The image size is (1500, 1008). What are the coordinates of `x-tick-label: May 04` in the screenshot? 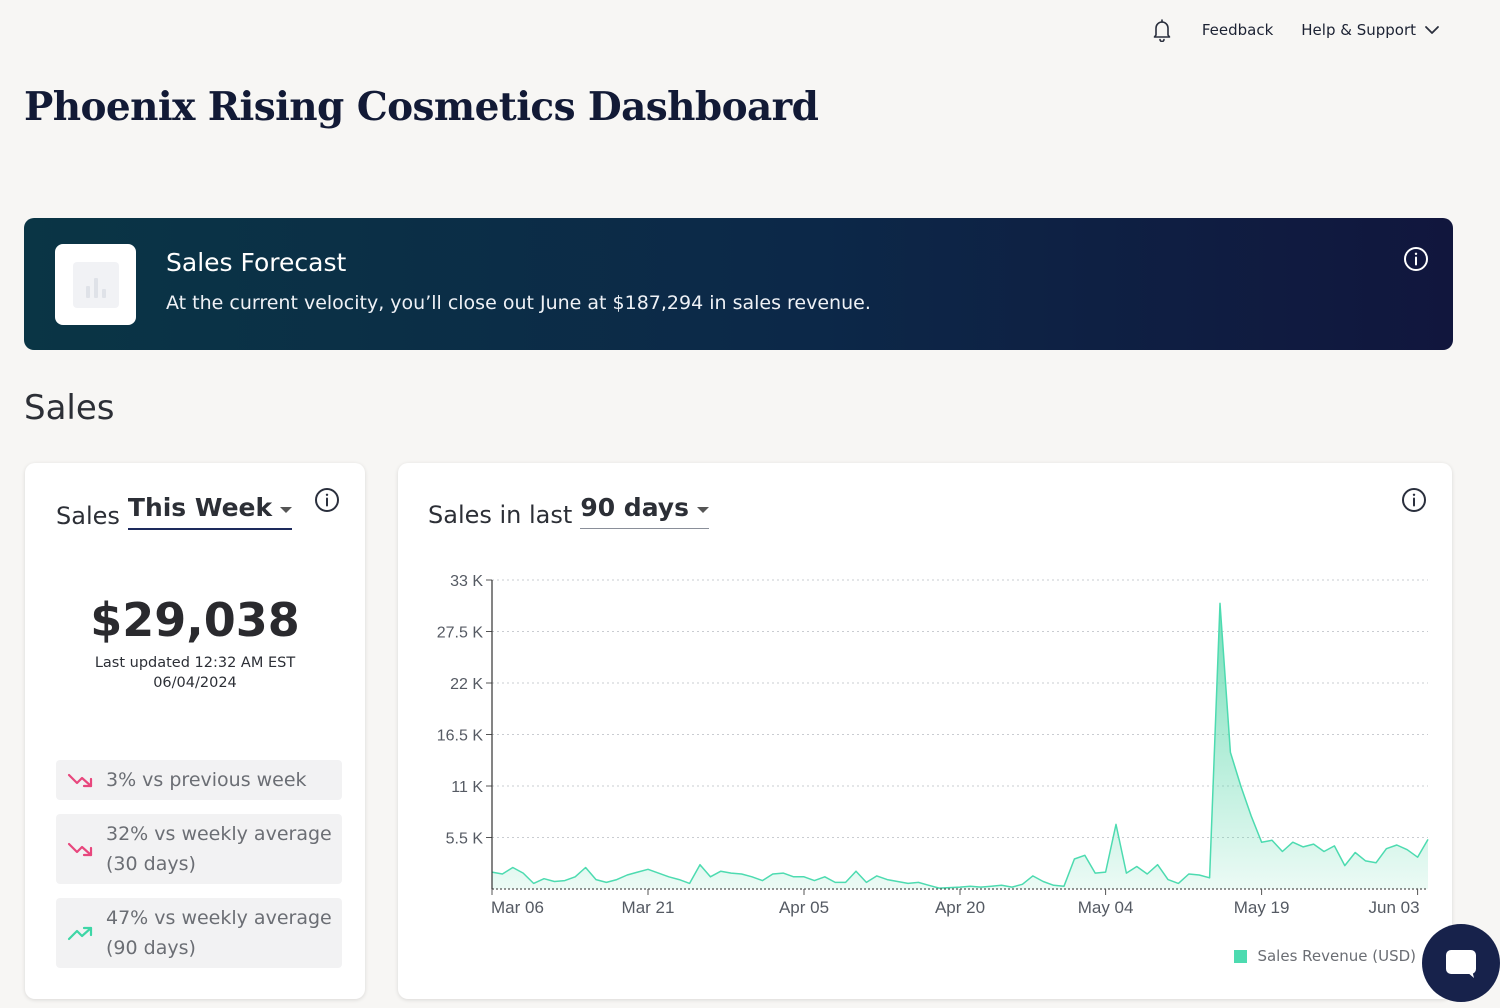 It's located at (1106, 907).